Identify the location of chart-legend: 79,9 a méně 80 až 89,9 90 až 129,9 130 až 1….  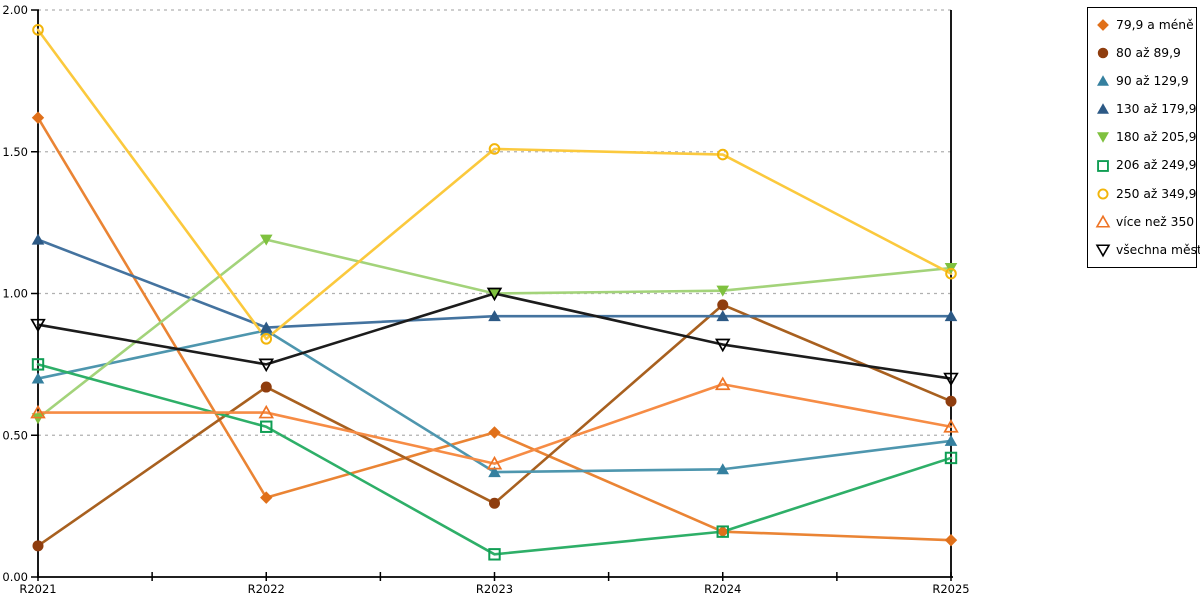
(1143, 137).